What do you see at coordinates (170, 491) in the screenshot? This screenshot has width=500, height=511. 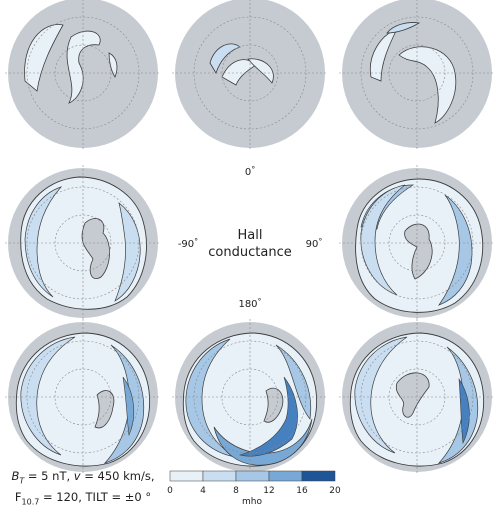 I see `colorbar-tick-0: 0` at bounding box center [170, 491].